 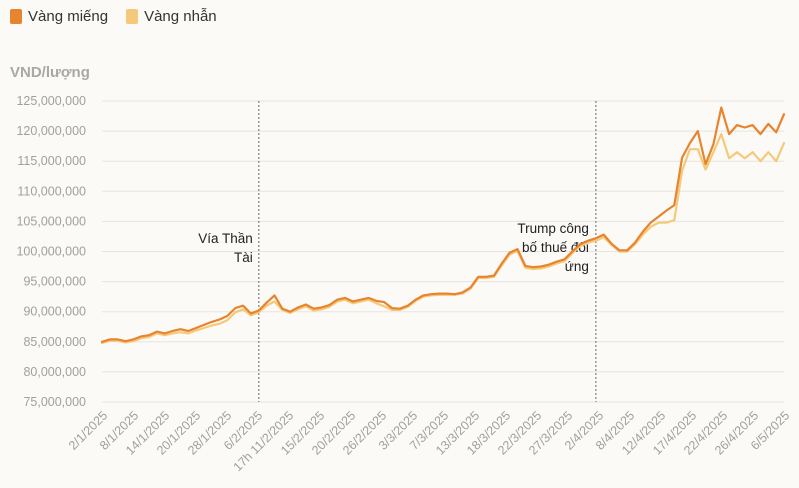 I want to click on y-tick-label: 120,000,000, so click(x=51, y=131).